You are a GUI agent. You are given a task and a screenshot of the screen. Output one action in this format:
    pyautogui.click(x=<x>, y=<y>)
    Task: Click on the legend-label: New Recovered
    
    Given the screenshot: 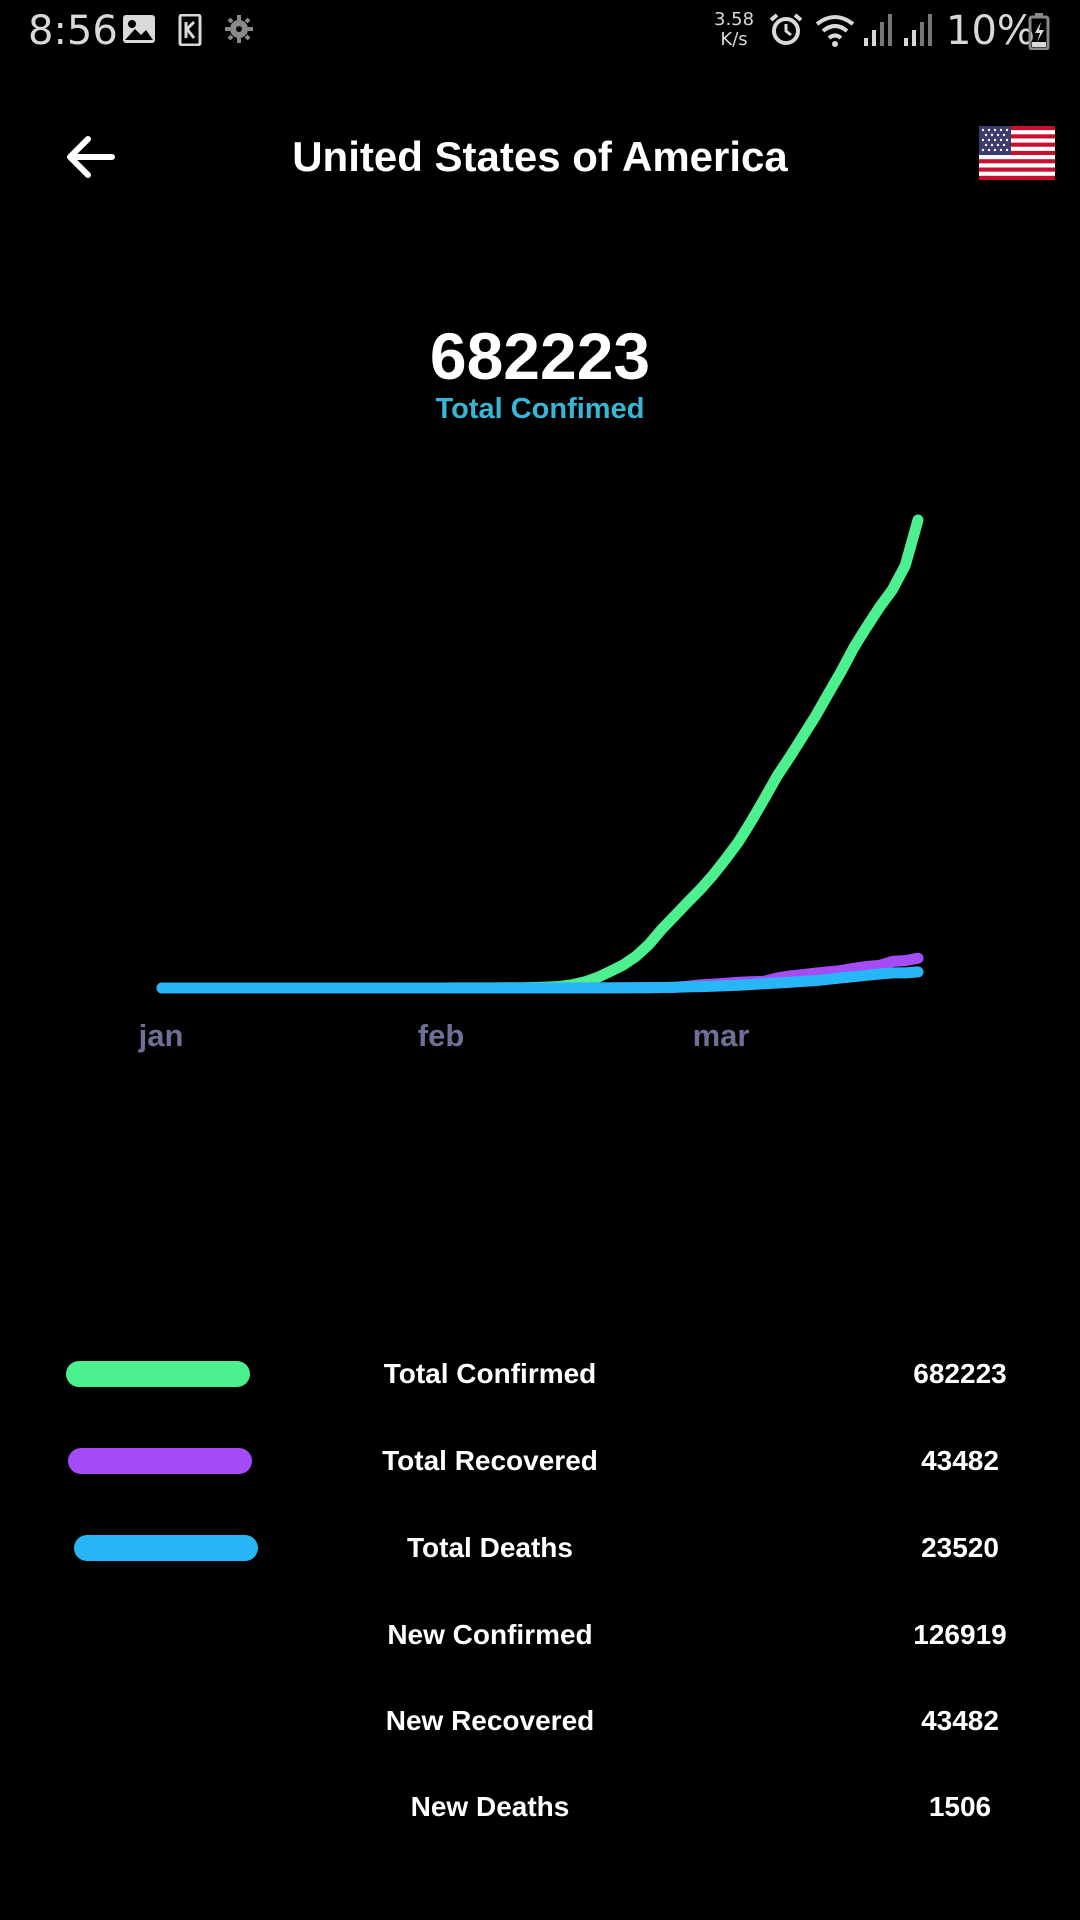 What is the action you would take?
    pyautogui.click(x=490, y=1720)
    